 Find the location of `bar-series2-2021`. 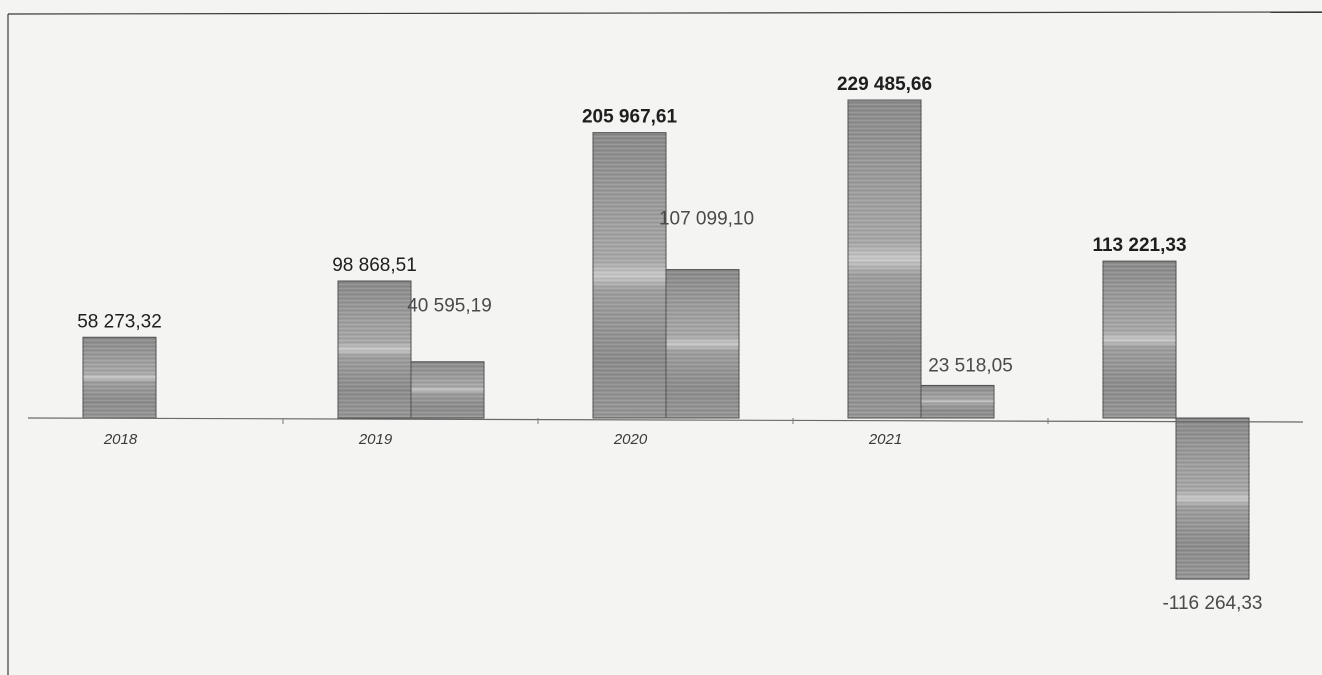

bar-series2-2021 is located at coordinates (957, 401).